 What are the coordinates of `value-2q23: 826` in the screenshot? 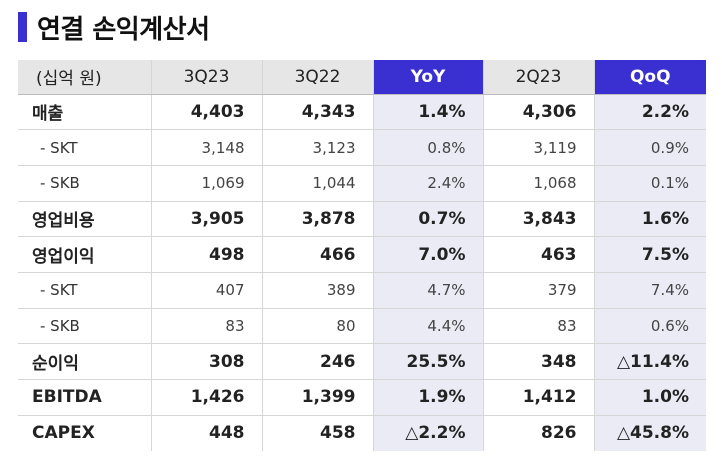 It's located at (539, 433).